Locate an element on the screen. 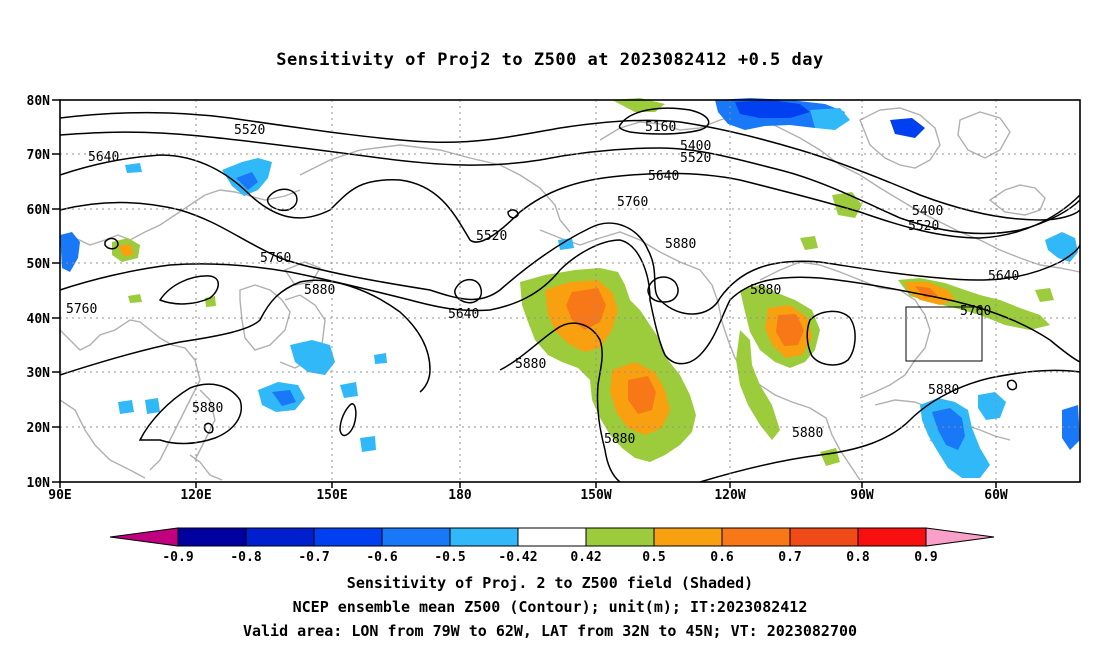 Image resolution: width=1100 pixels, height=650 pixels. lon-tick-label: 150W is located at coordinates (595, 495).